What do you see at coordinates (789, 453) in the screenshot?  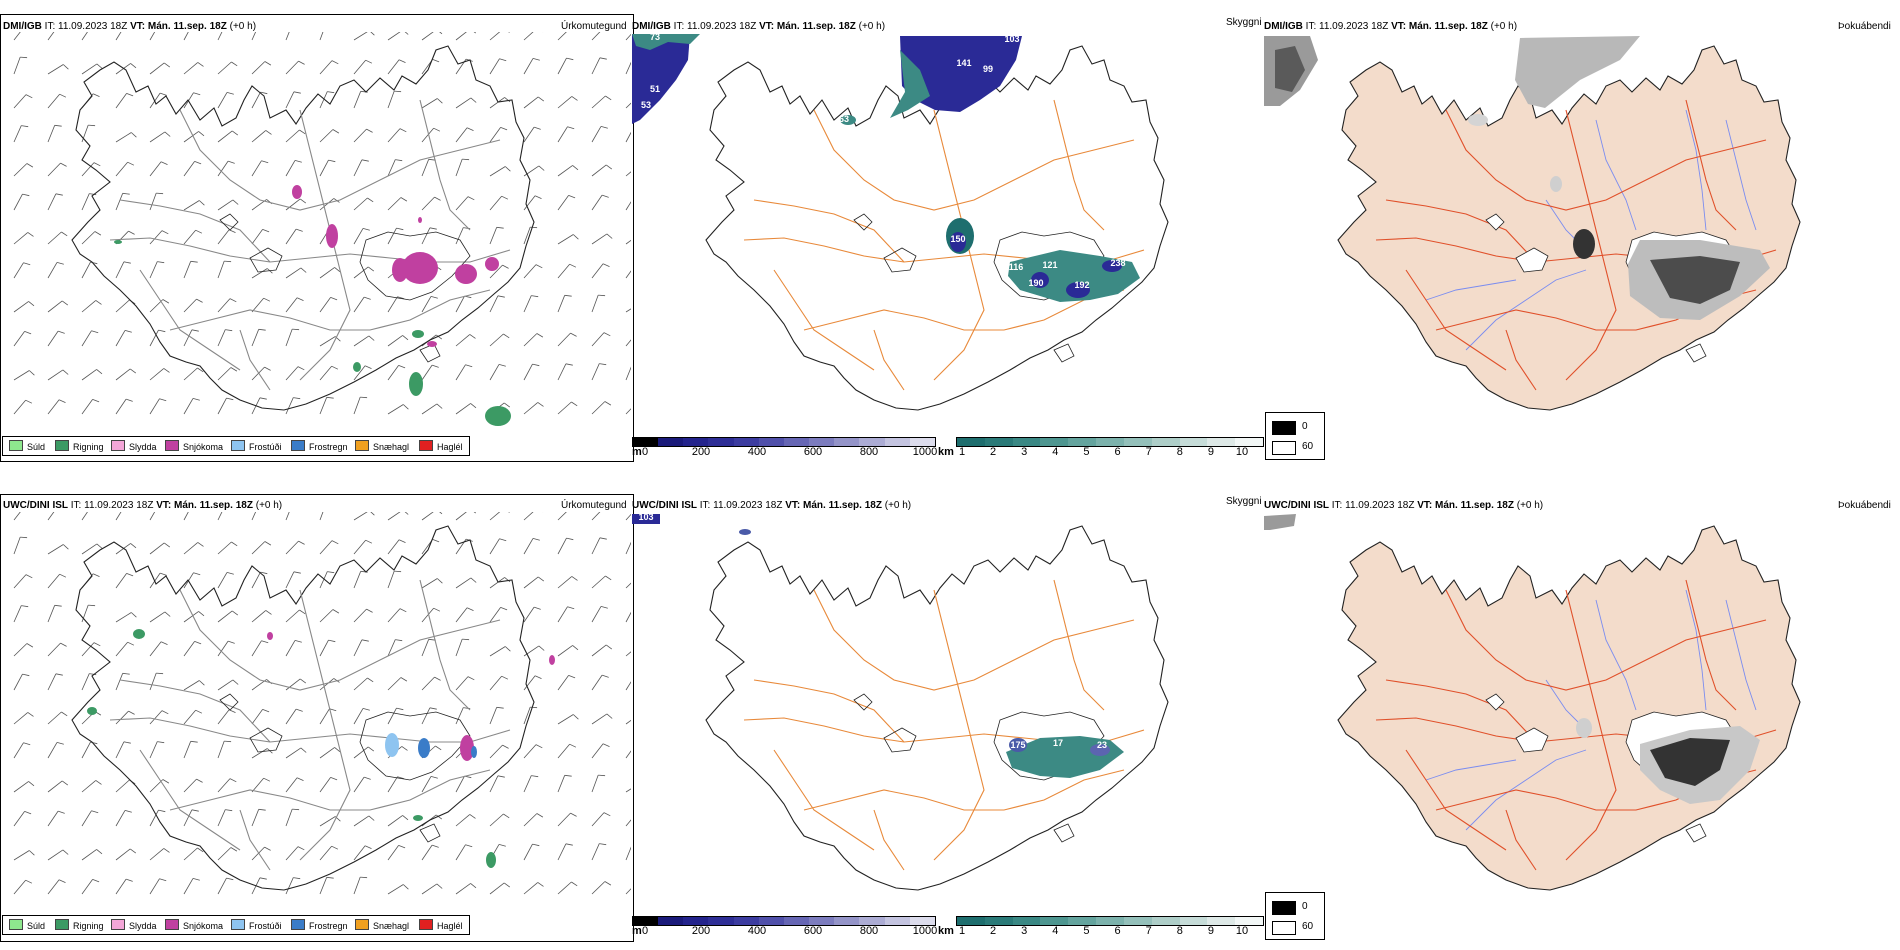 I see `ticks-meters: 0 200 400 600 800 1000` at bounding box center [789, 453].